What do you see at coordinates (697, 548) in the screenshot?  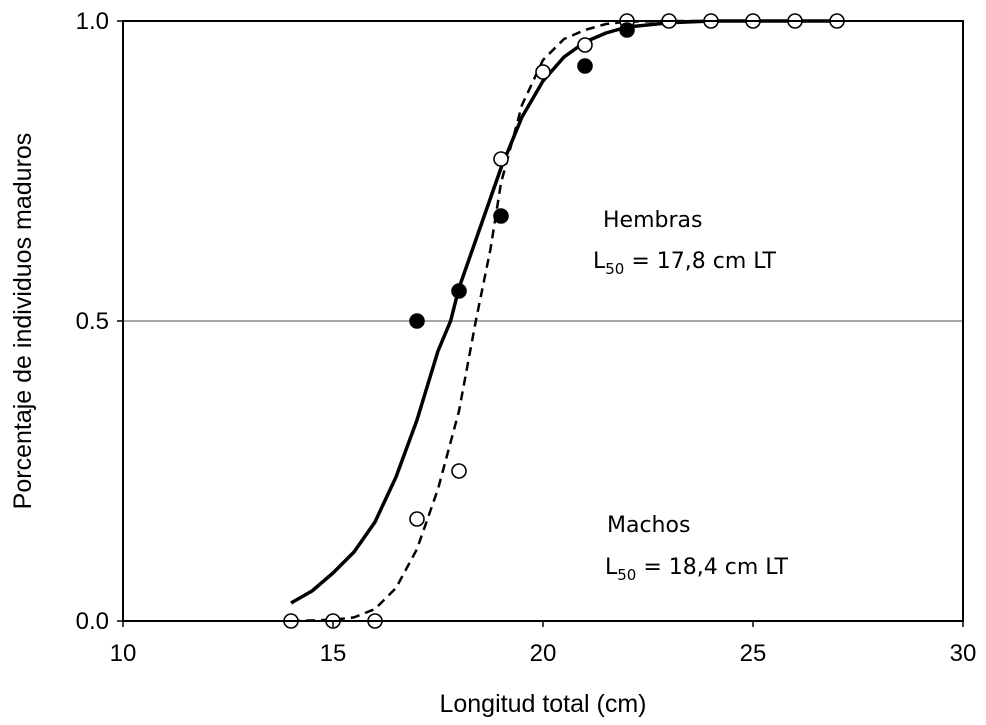 I see `annotation-machos: Machos L50 = 18,4 cm LT` at bounding box center [697, 548].